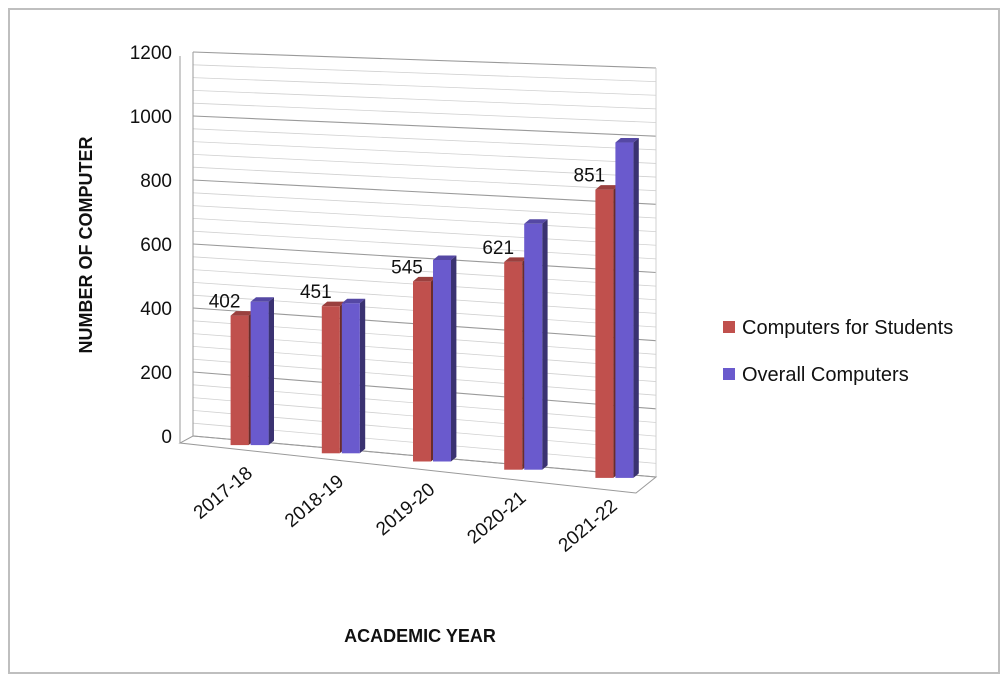 The height and width of the screenshot is (682, 1005). What do you see at coordinates (314, 501) in the screenshot?
I see `x-tick-label: 2018-19` at bounding box center [314, 501].